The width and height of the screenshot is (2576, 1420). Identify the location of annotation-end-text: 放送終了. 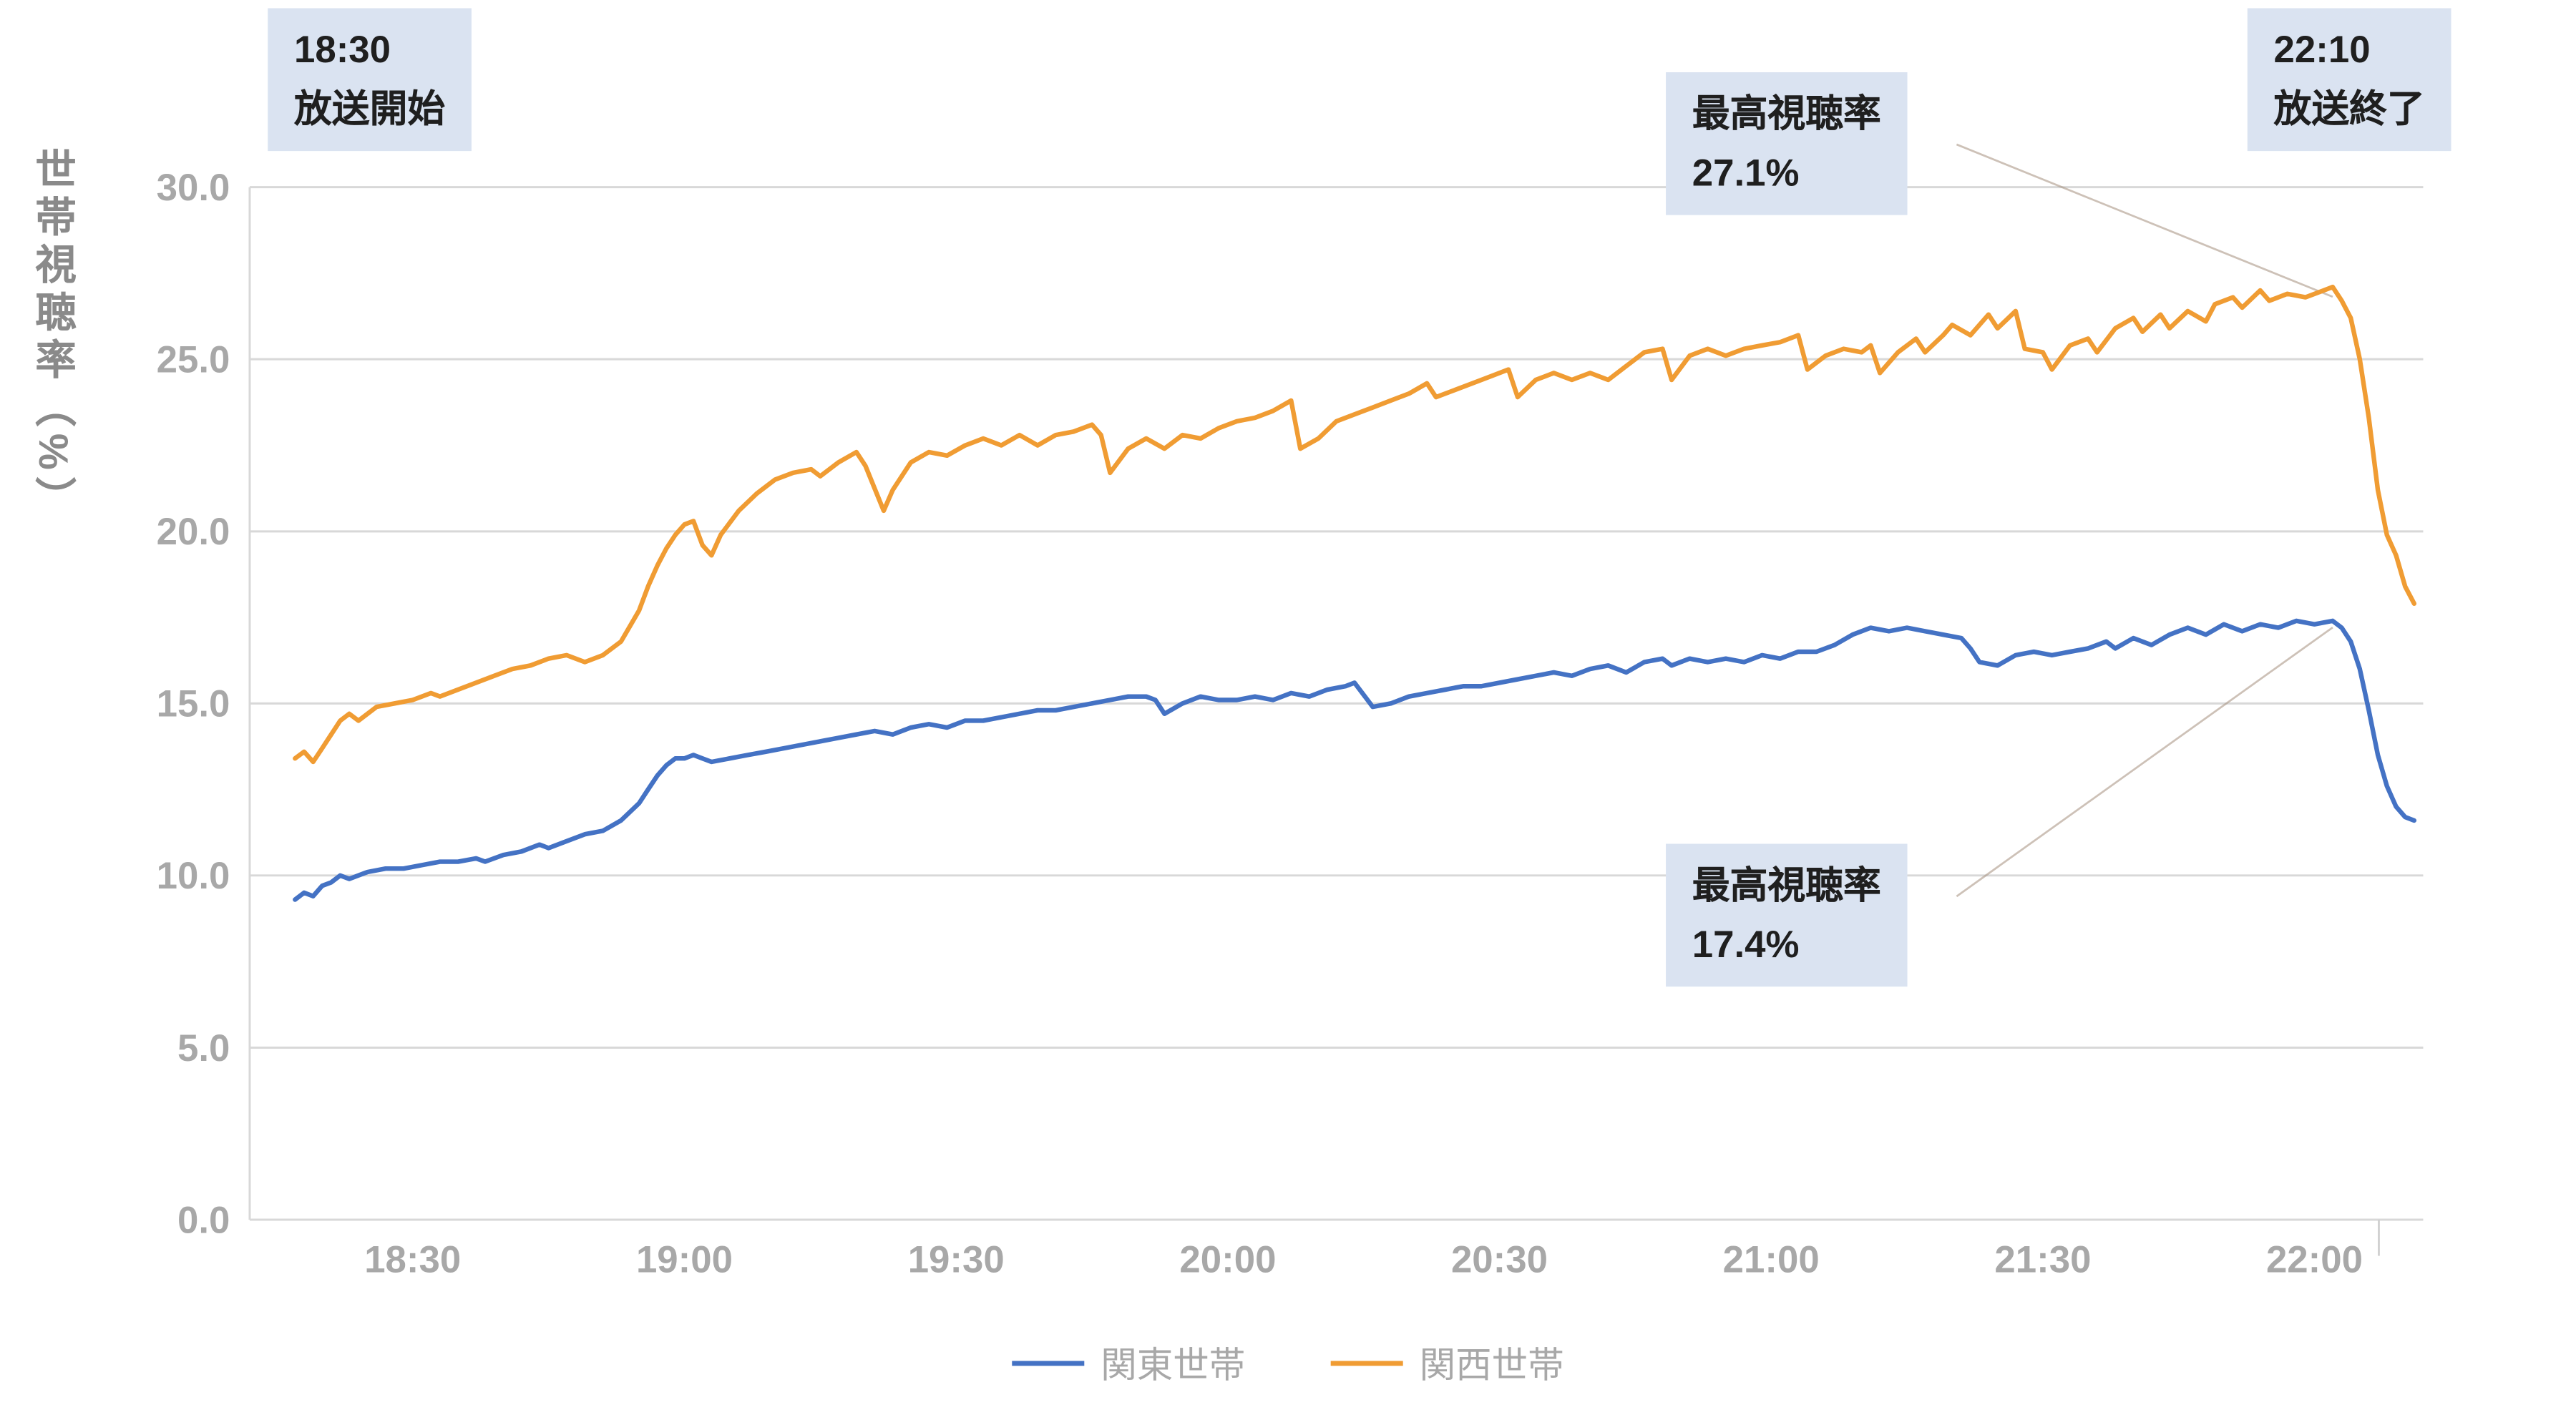
(2349, 107).